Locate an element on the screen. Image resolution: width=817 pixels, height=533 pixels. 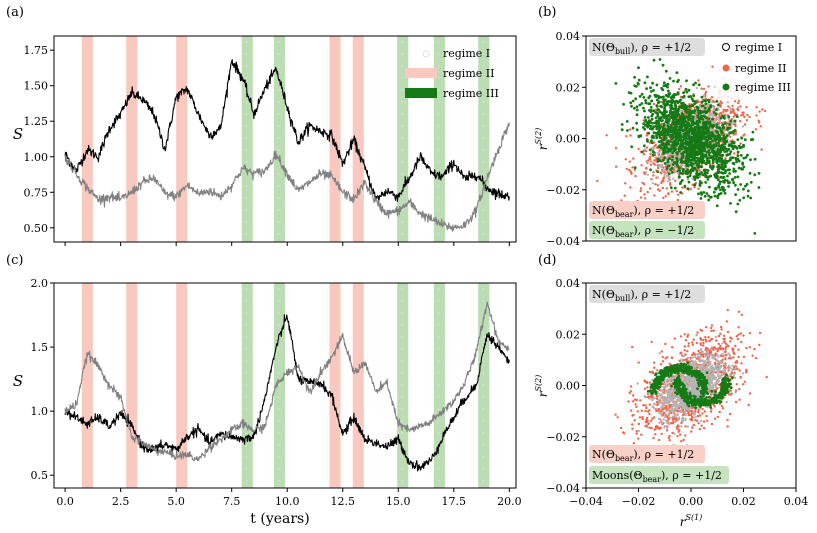
x-tick-label: 12.5 is located at coordinates (343, 501).